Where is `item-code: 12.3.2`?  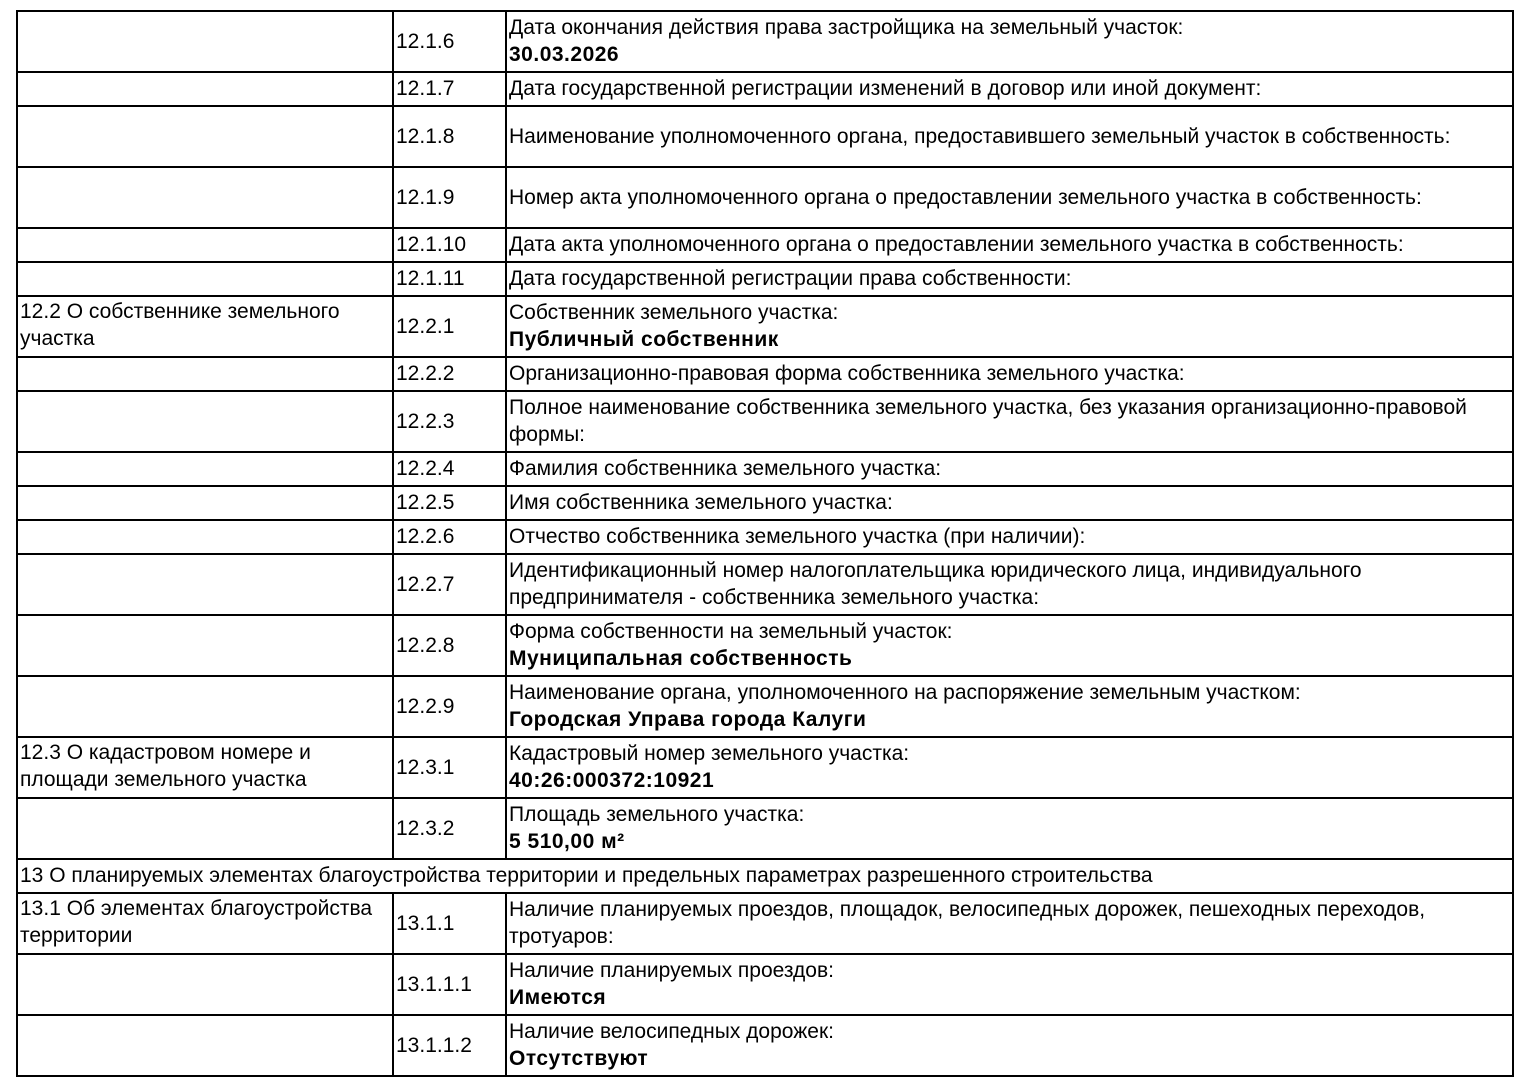
item-code: 12.3.2 is located at coordinates (449, 828).